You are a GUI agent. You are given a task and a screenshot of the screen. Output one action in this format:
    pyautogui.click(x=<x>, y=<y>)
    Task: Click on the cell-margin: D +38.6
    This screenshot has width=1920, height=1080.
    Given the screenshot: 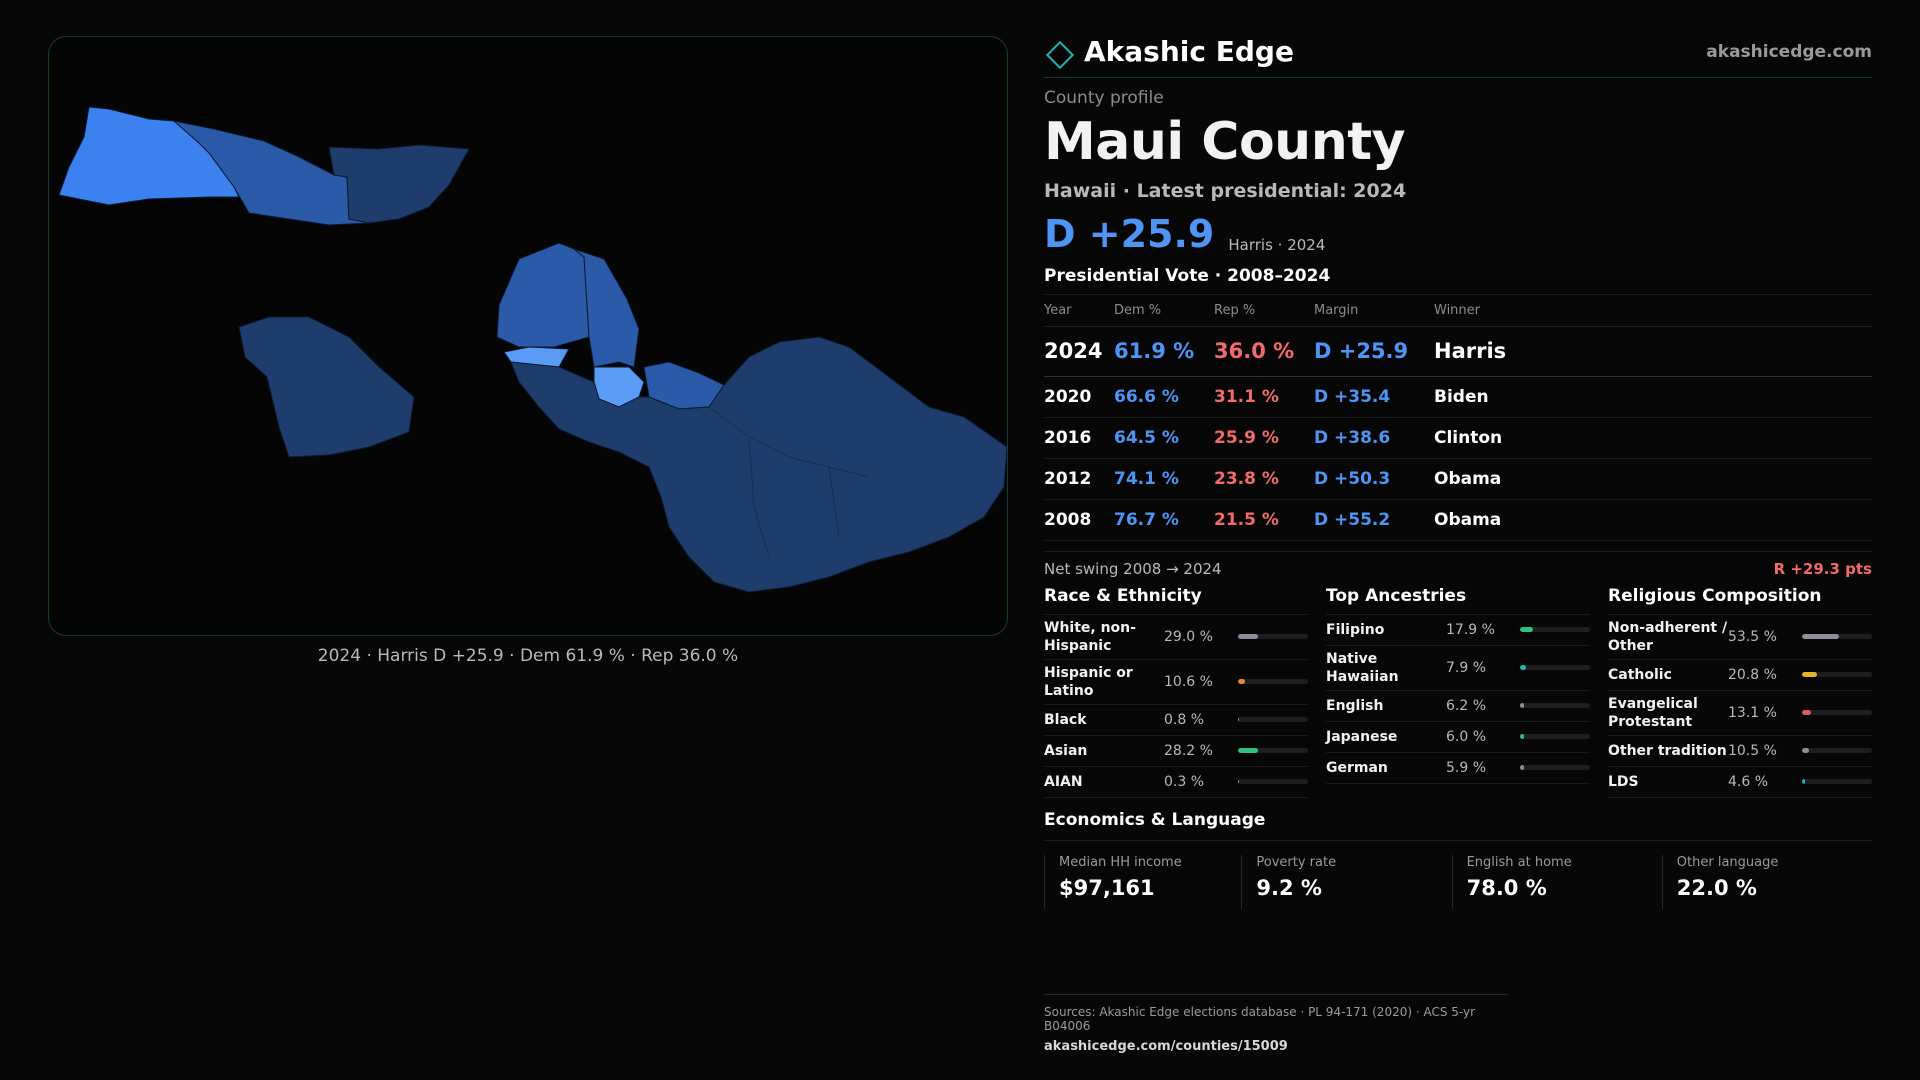 What is the action you would take?
    pyautogui.click(x=1374, y=438)
    